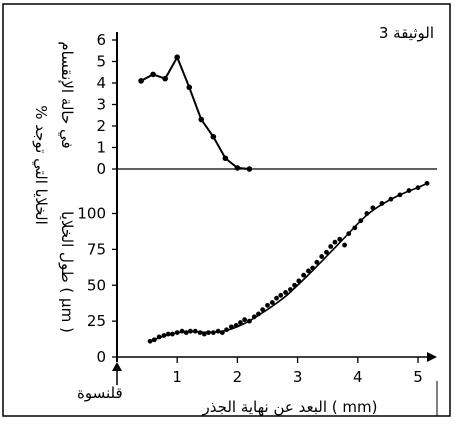 The width and height of the screenshot is (455, 433). Describe the element at coordinates (101, 83) in the screenshot. I see `top-y-tick-label: 4` at that location.